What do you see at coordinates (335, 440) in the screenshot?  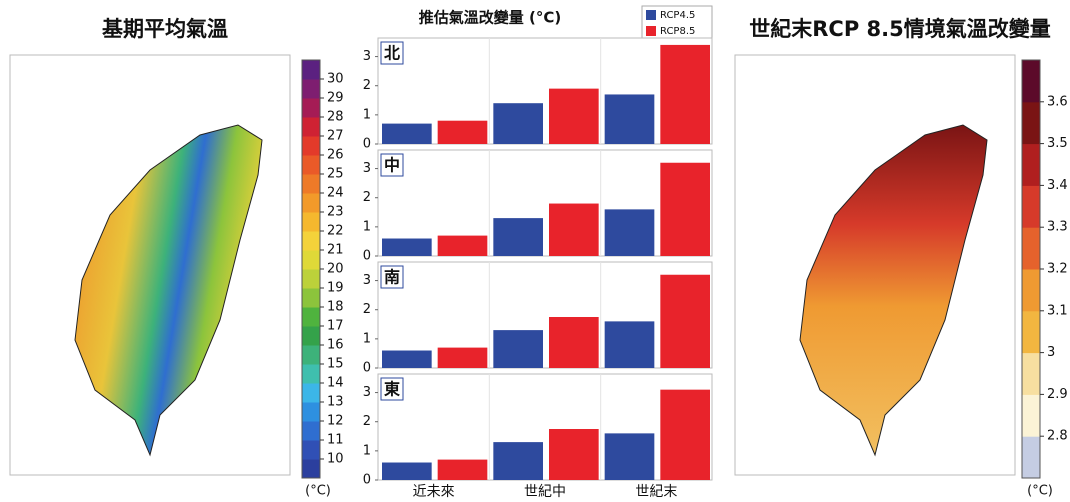 I see `colorbar-tick-label: 11` at bounding box center [335, 440].